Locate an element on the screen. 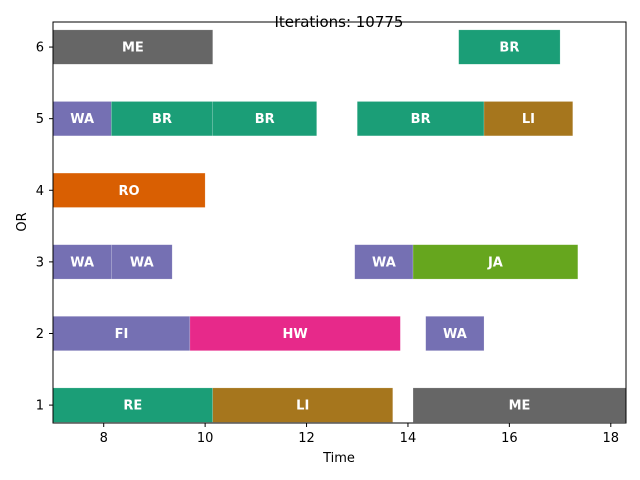 The image size is (640, 480). x-tick-label: 10 is located at coordinates (205, 438).